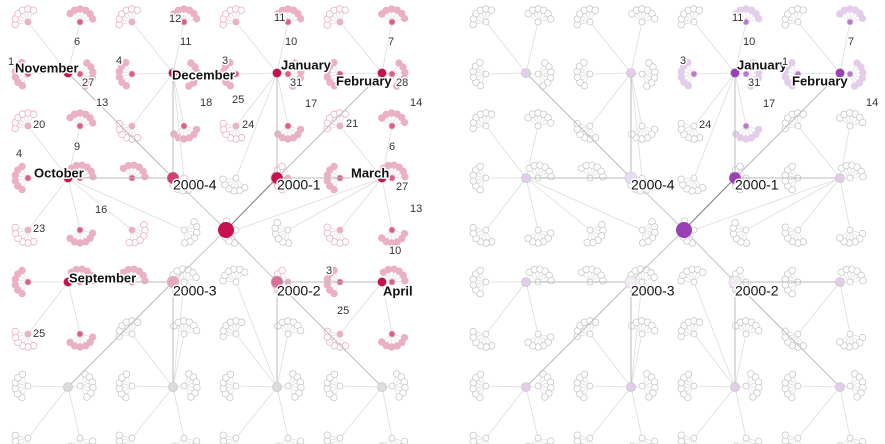 The width and height of the screenshot is (885, 444). Describe the element at coordinates (88, 83) in the screenshot. I see `day-label: 27` at that location.